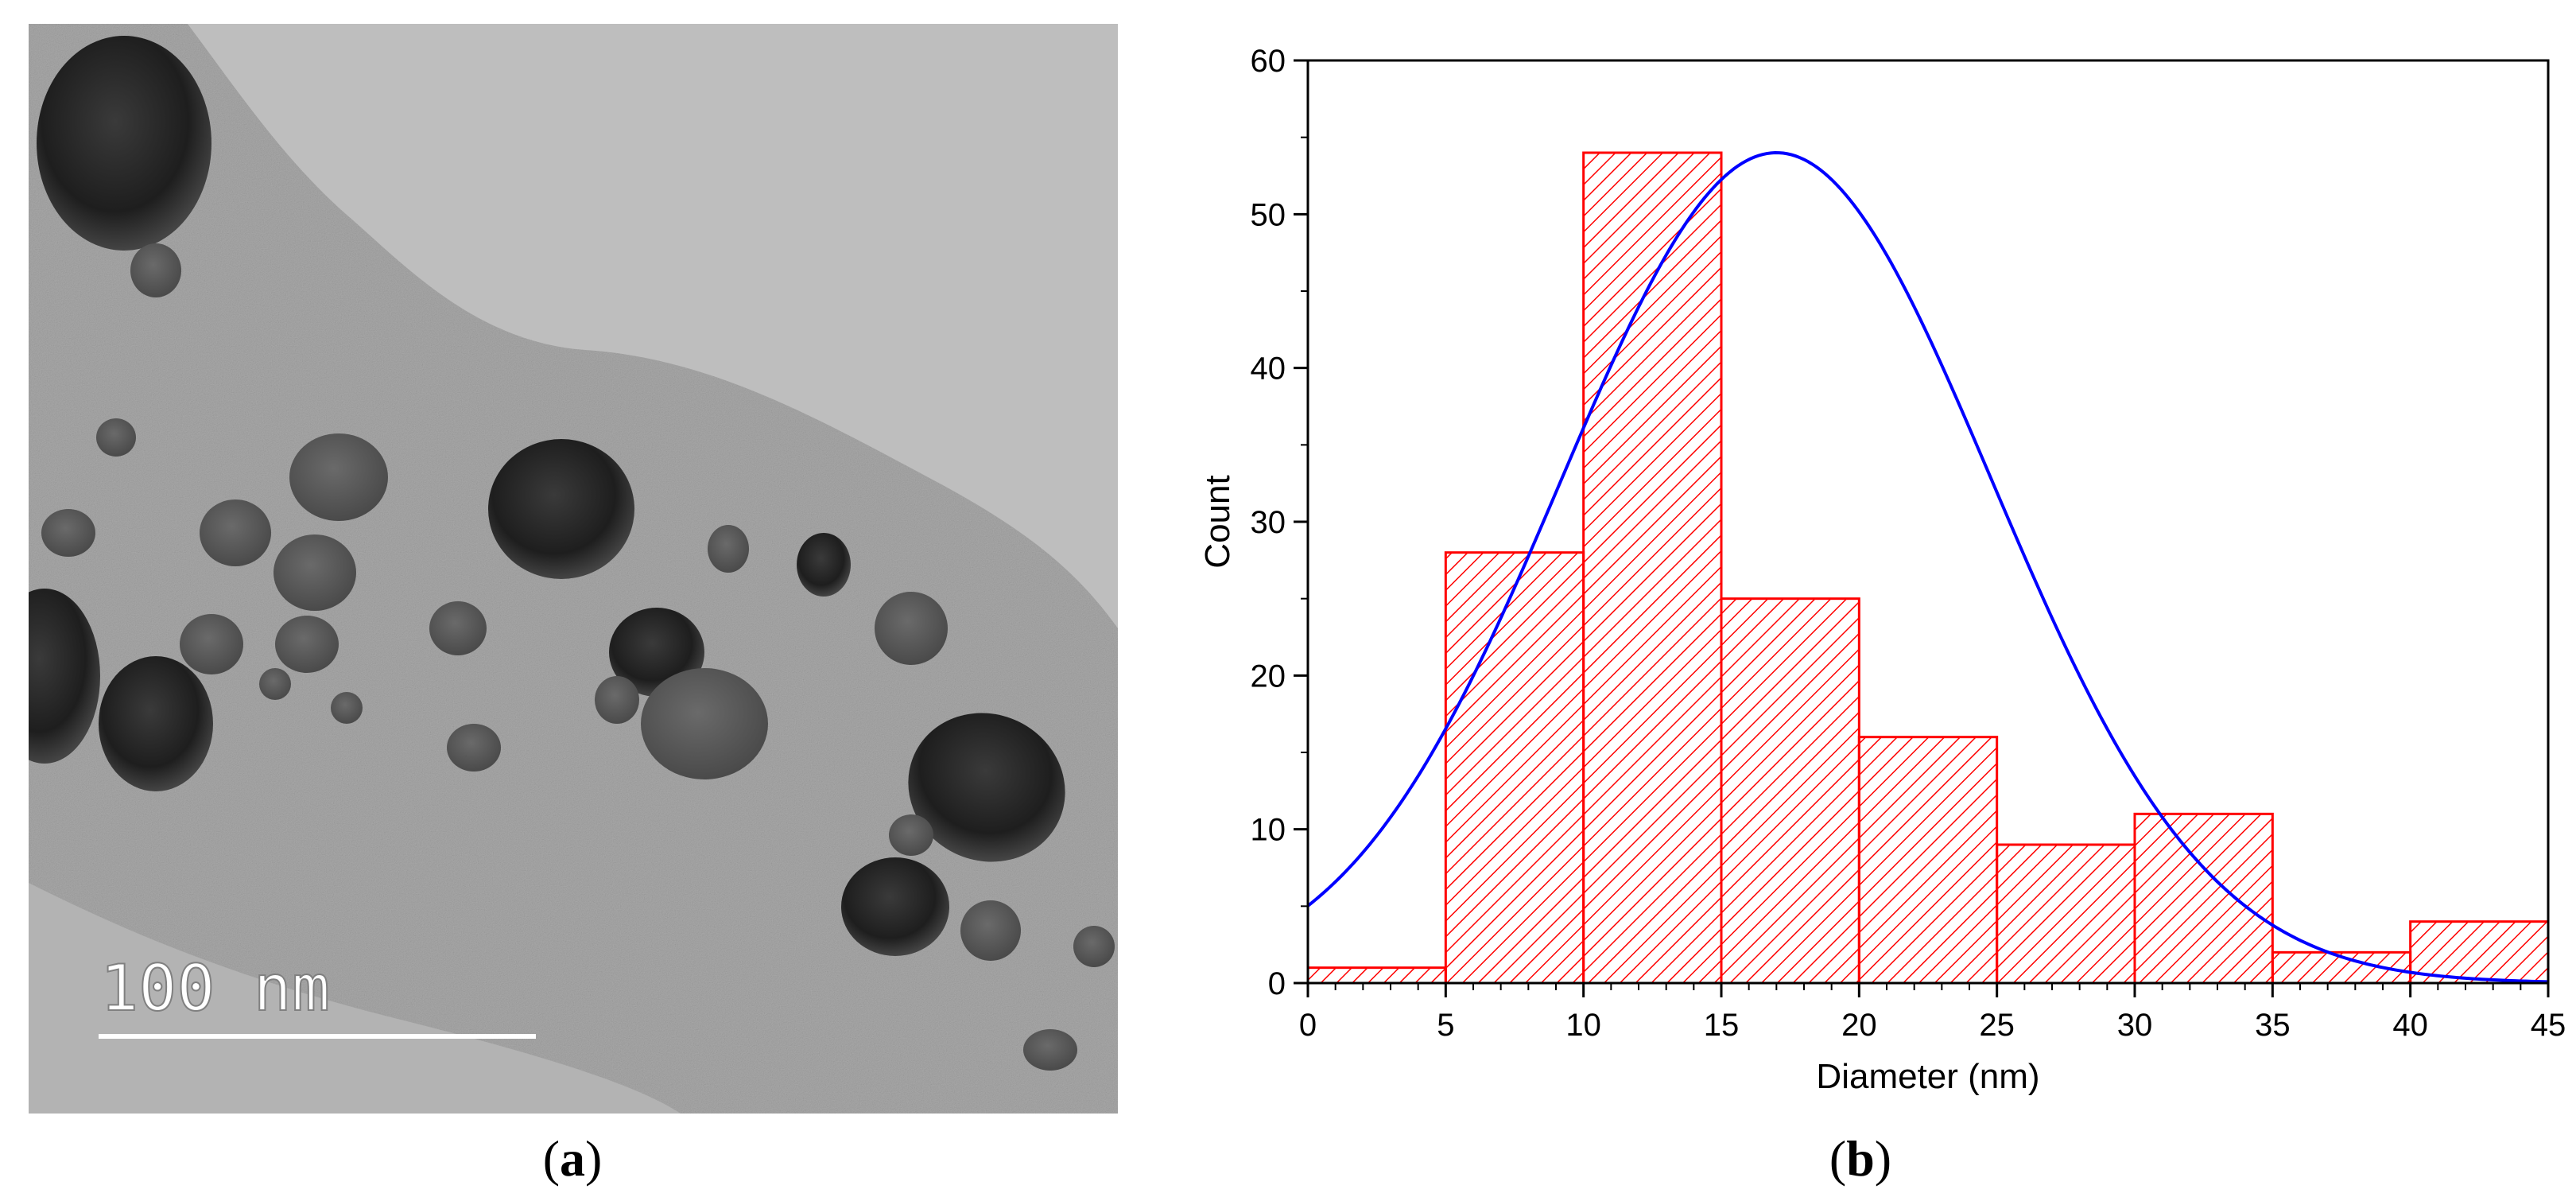  Describe the element at coordinates (1268, 61) in the screenshot. I see `y-tick-label-60: 60` at that location.